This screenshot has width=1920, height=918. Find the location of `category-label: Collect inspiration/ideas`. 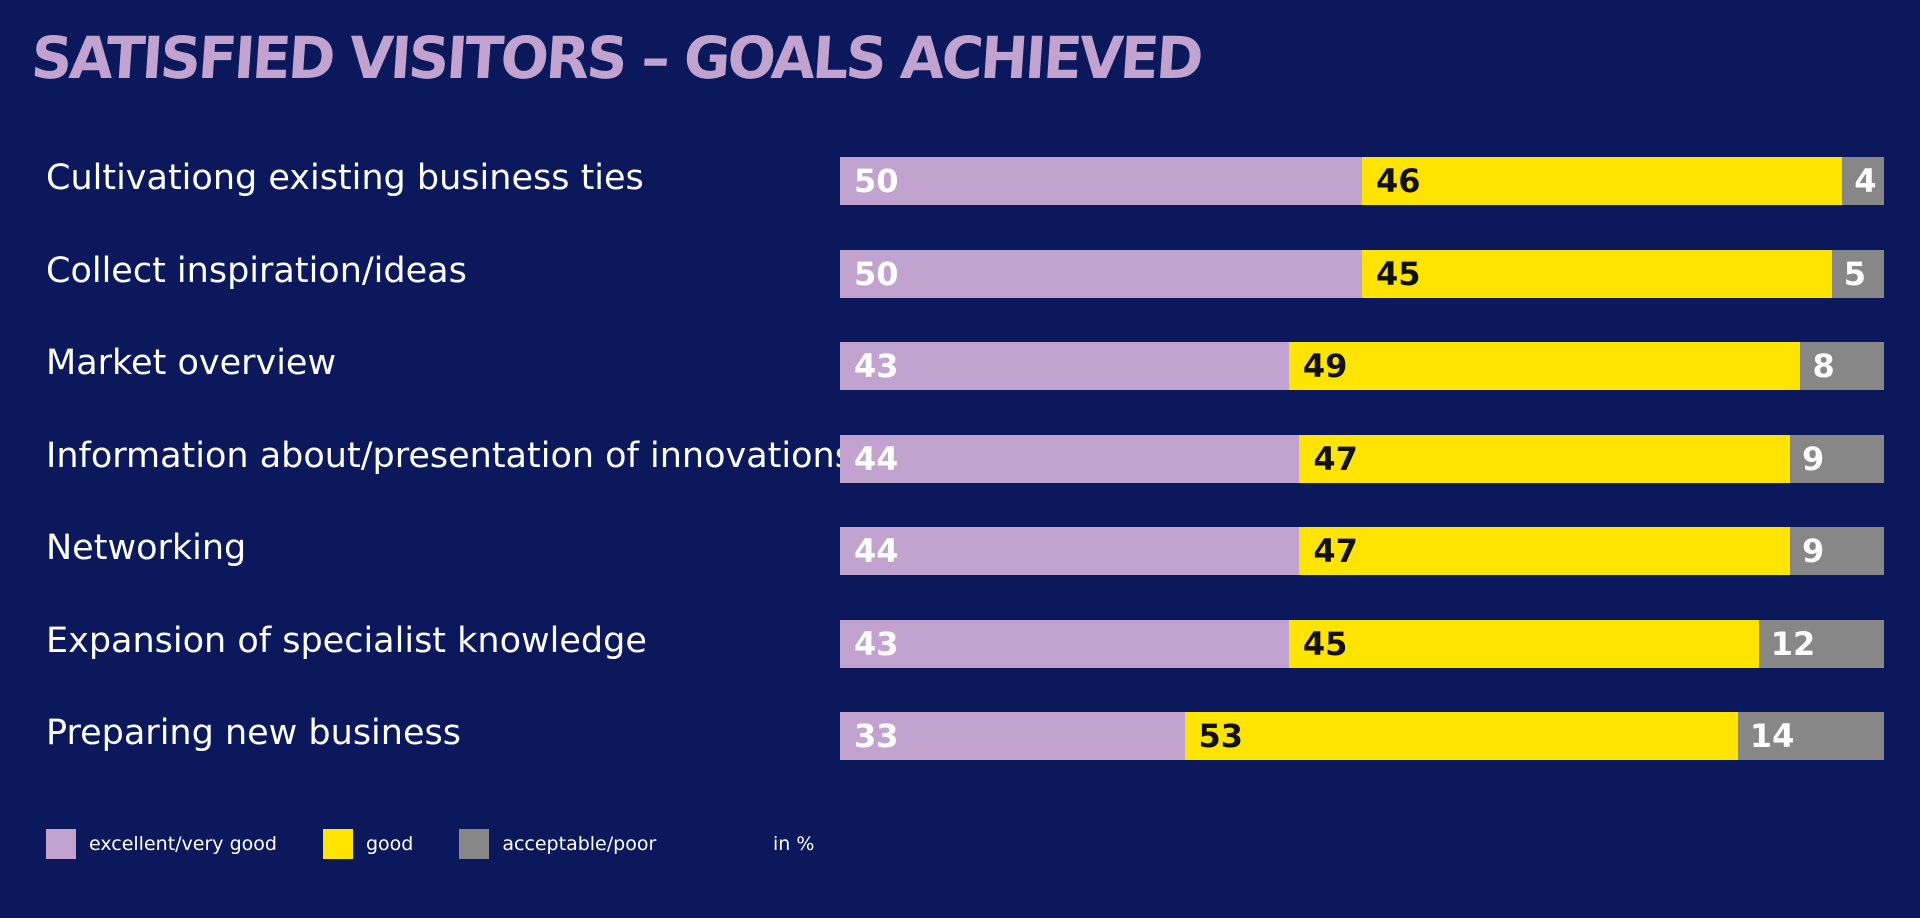

category-label: Collect inspiration/ideas is located at coordinates (256, 270).